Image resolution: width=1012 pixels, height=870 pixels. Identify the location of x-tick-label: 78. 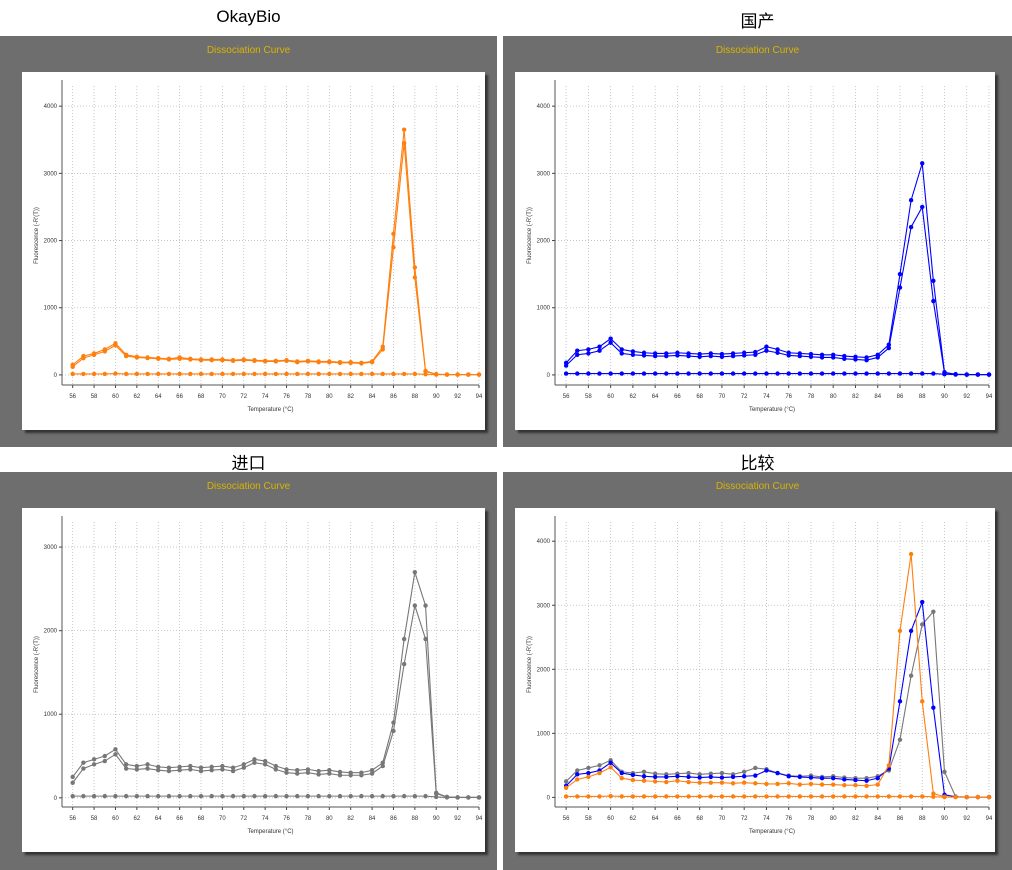
(811, 397).